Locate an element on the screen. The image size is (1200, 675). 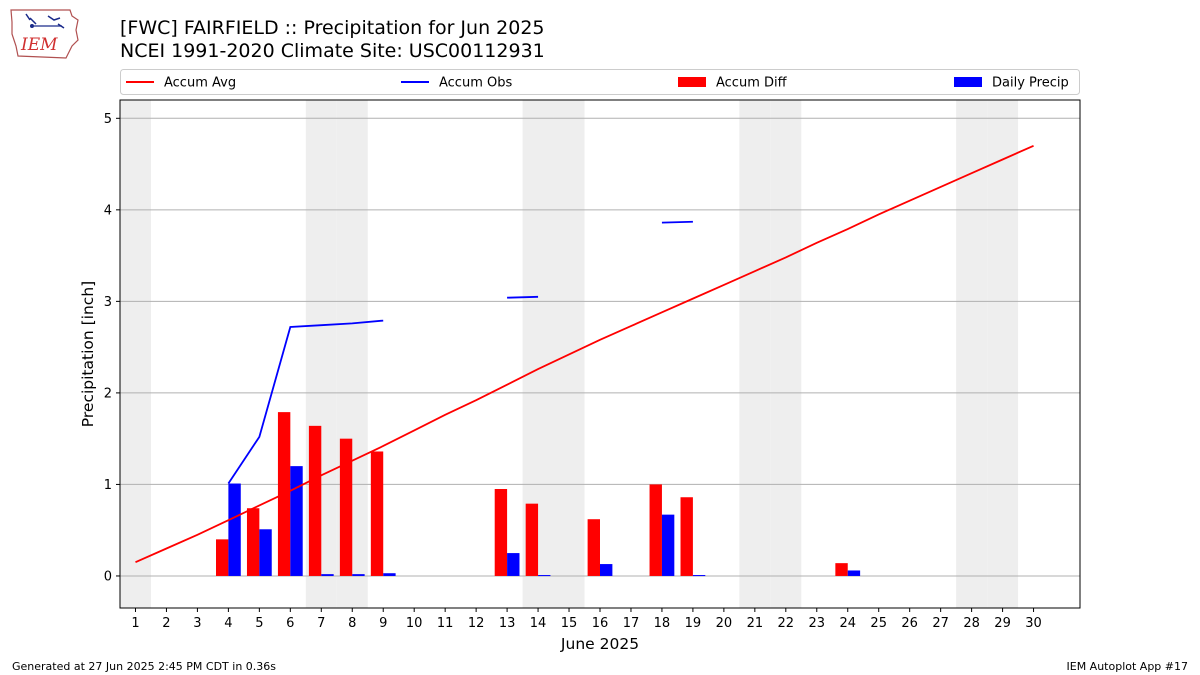
x-tick-label: 4 is located at coordinates (228, 623).